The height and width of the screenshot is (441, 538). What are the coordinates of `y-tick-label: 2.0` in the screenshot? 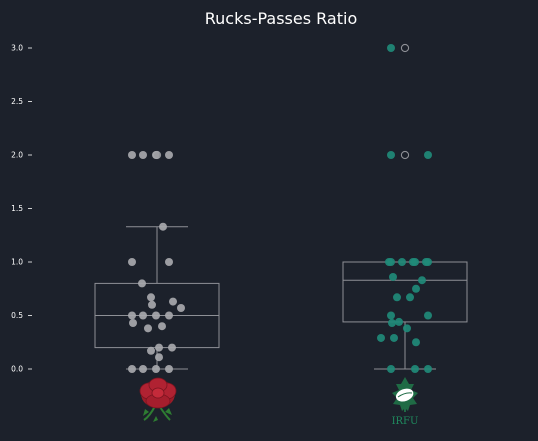 It's located at (17, 155).